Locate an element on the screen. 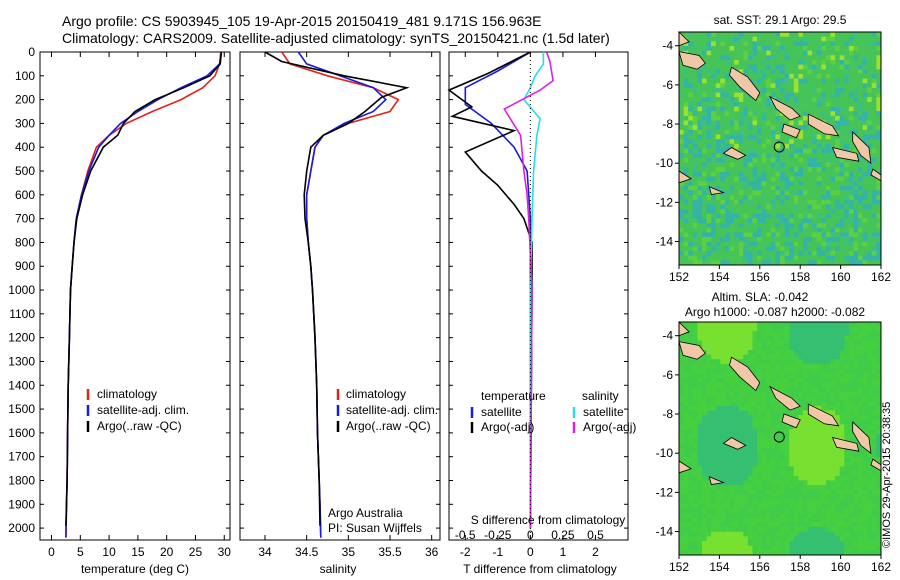 The height and width of the screenshot is (580, 900). x-tick-label: 30 is located at coordinates (225, 552).